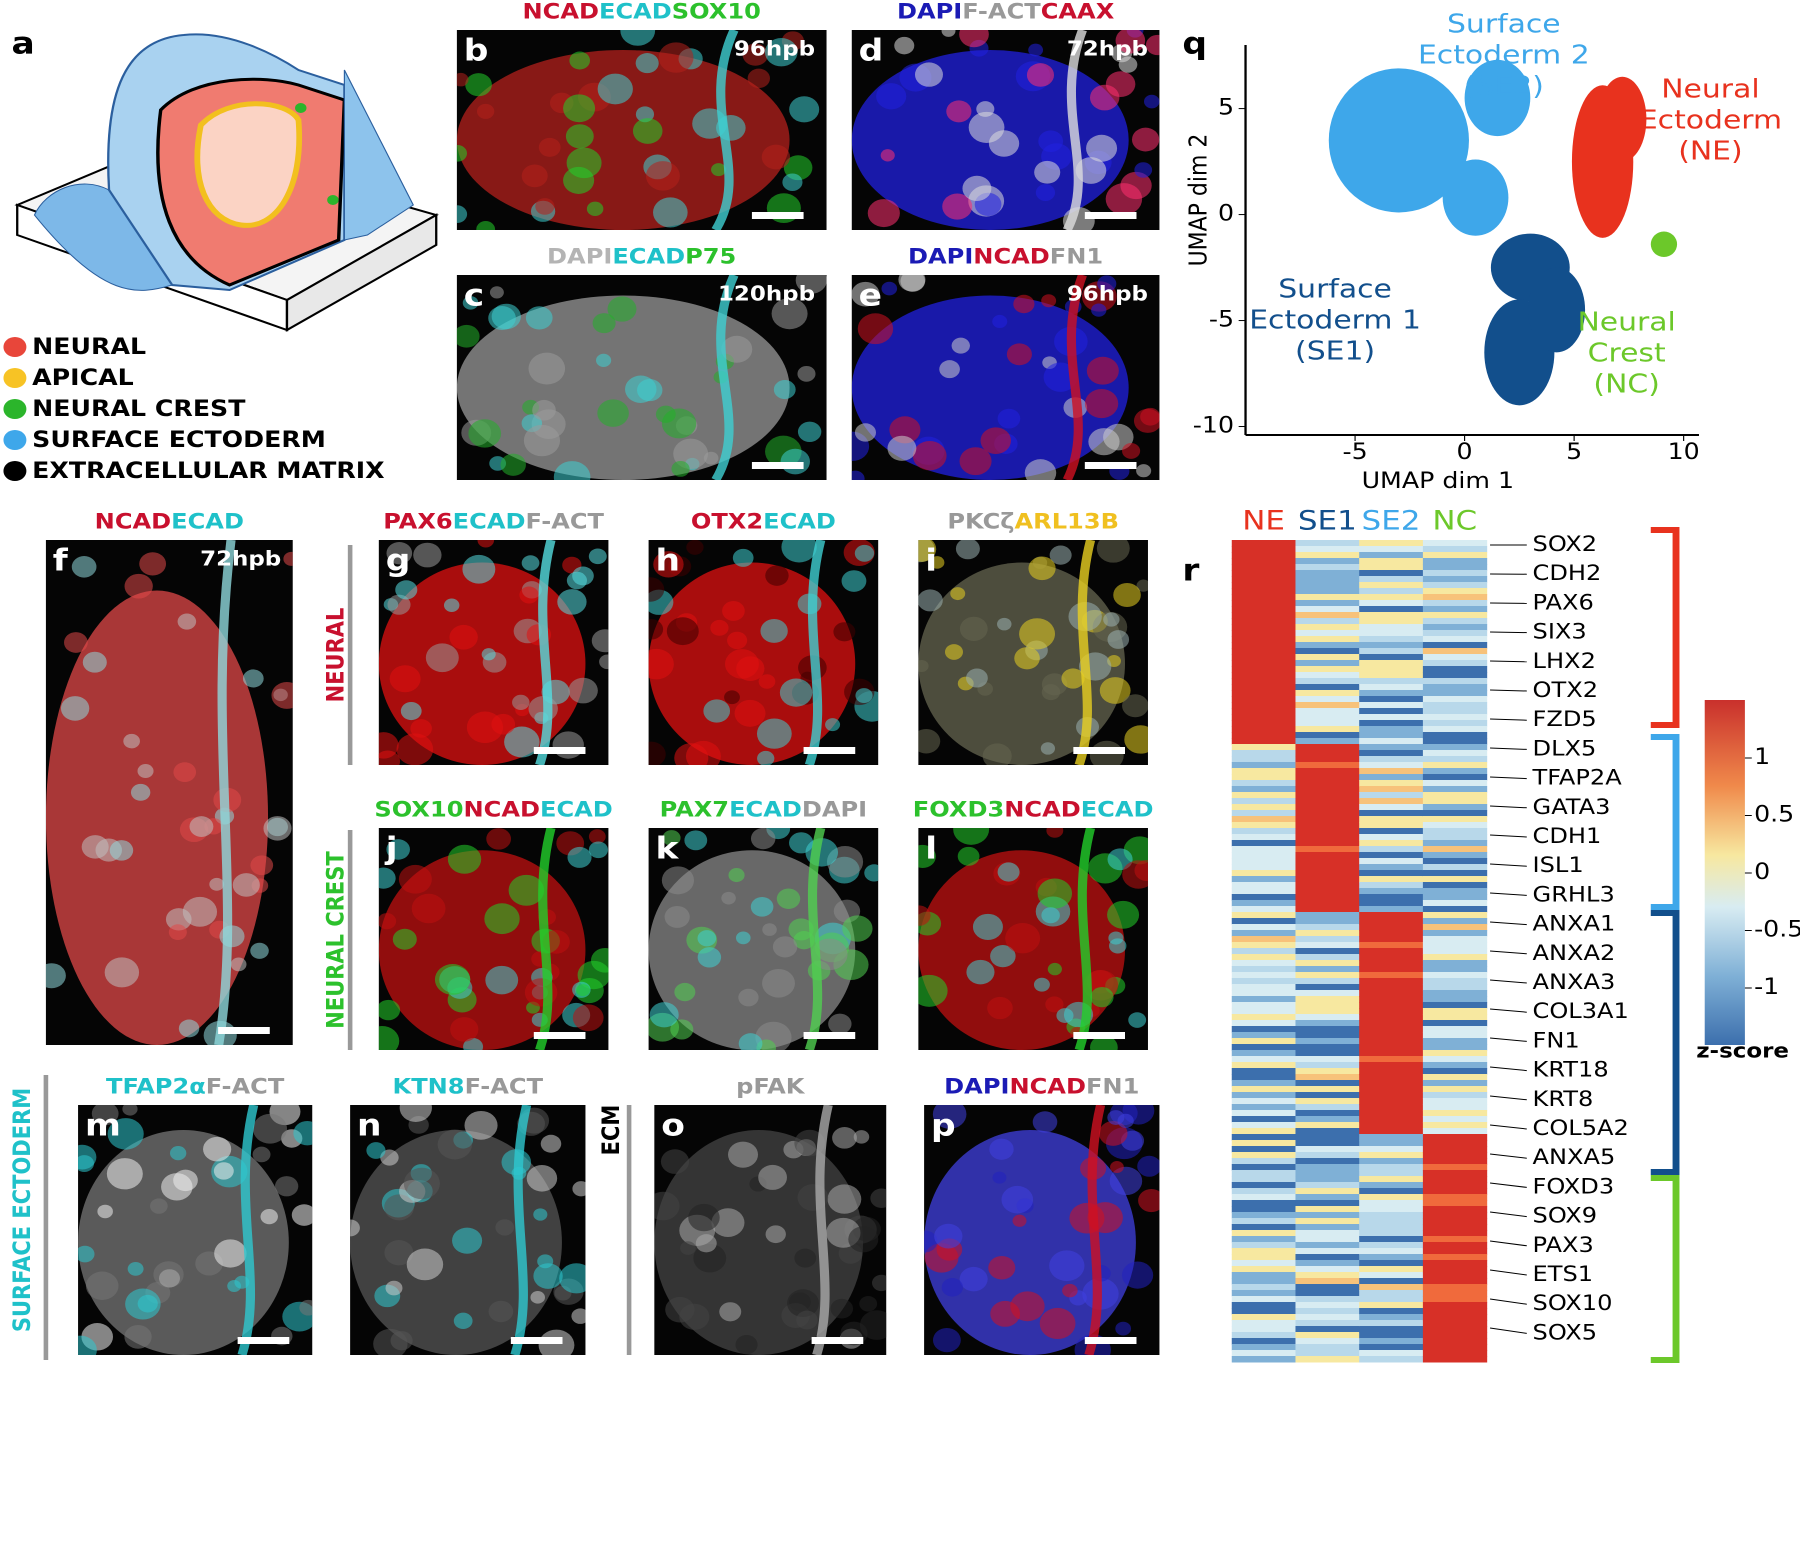  I want to click on panel-label: f, so click(61, 559).